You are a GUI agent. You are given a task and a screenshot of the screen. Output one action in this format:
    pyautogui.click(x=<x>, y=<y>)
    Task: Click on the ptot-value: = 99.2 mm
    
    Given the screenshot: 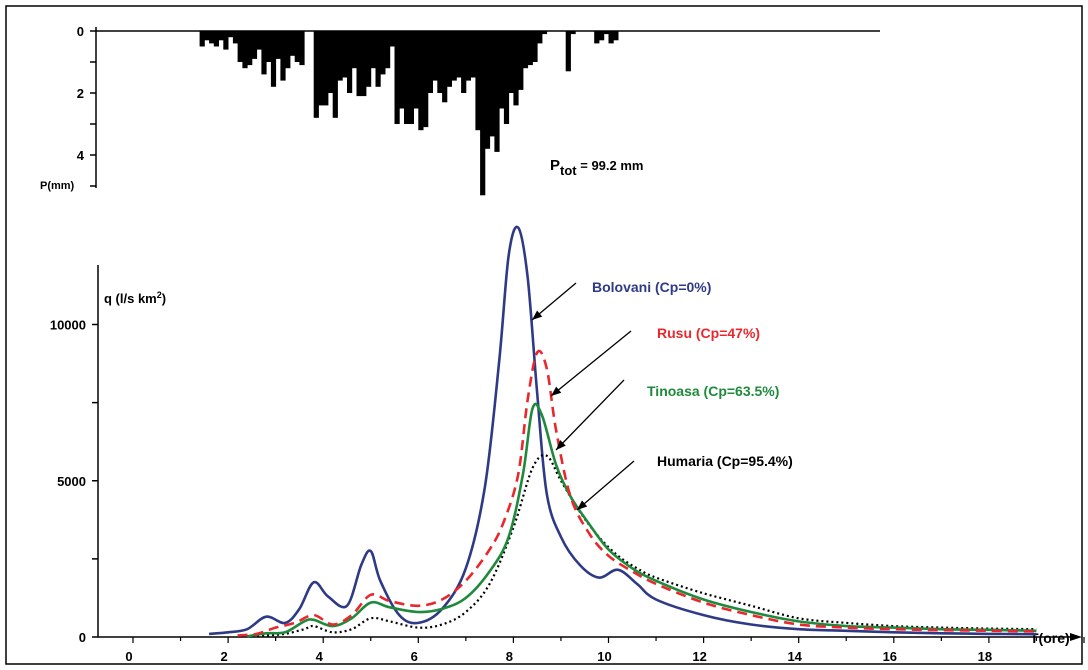 What is the action you would take?
    pyautogui.click(x=610, y=165)
    